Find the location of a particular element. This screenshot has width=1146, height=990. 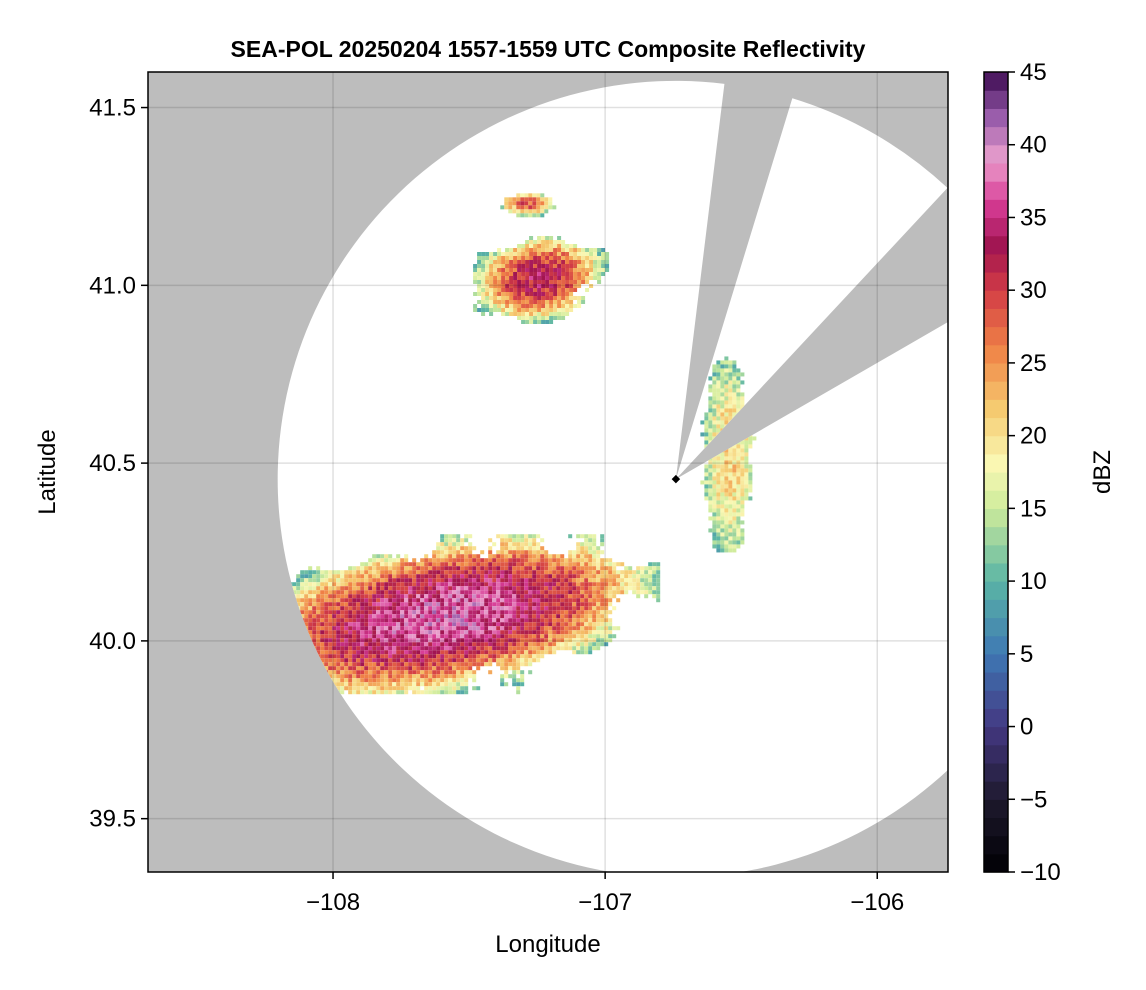

colorbar-tick-label: 45 is located at coordinates (1033, 72).